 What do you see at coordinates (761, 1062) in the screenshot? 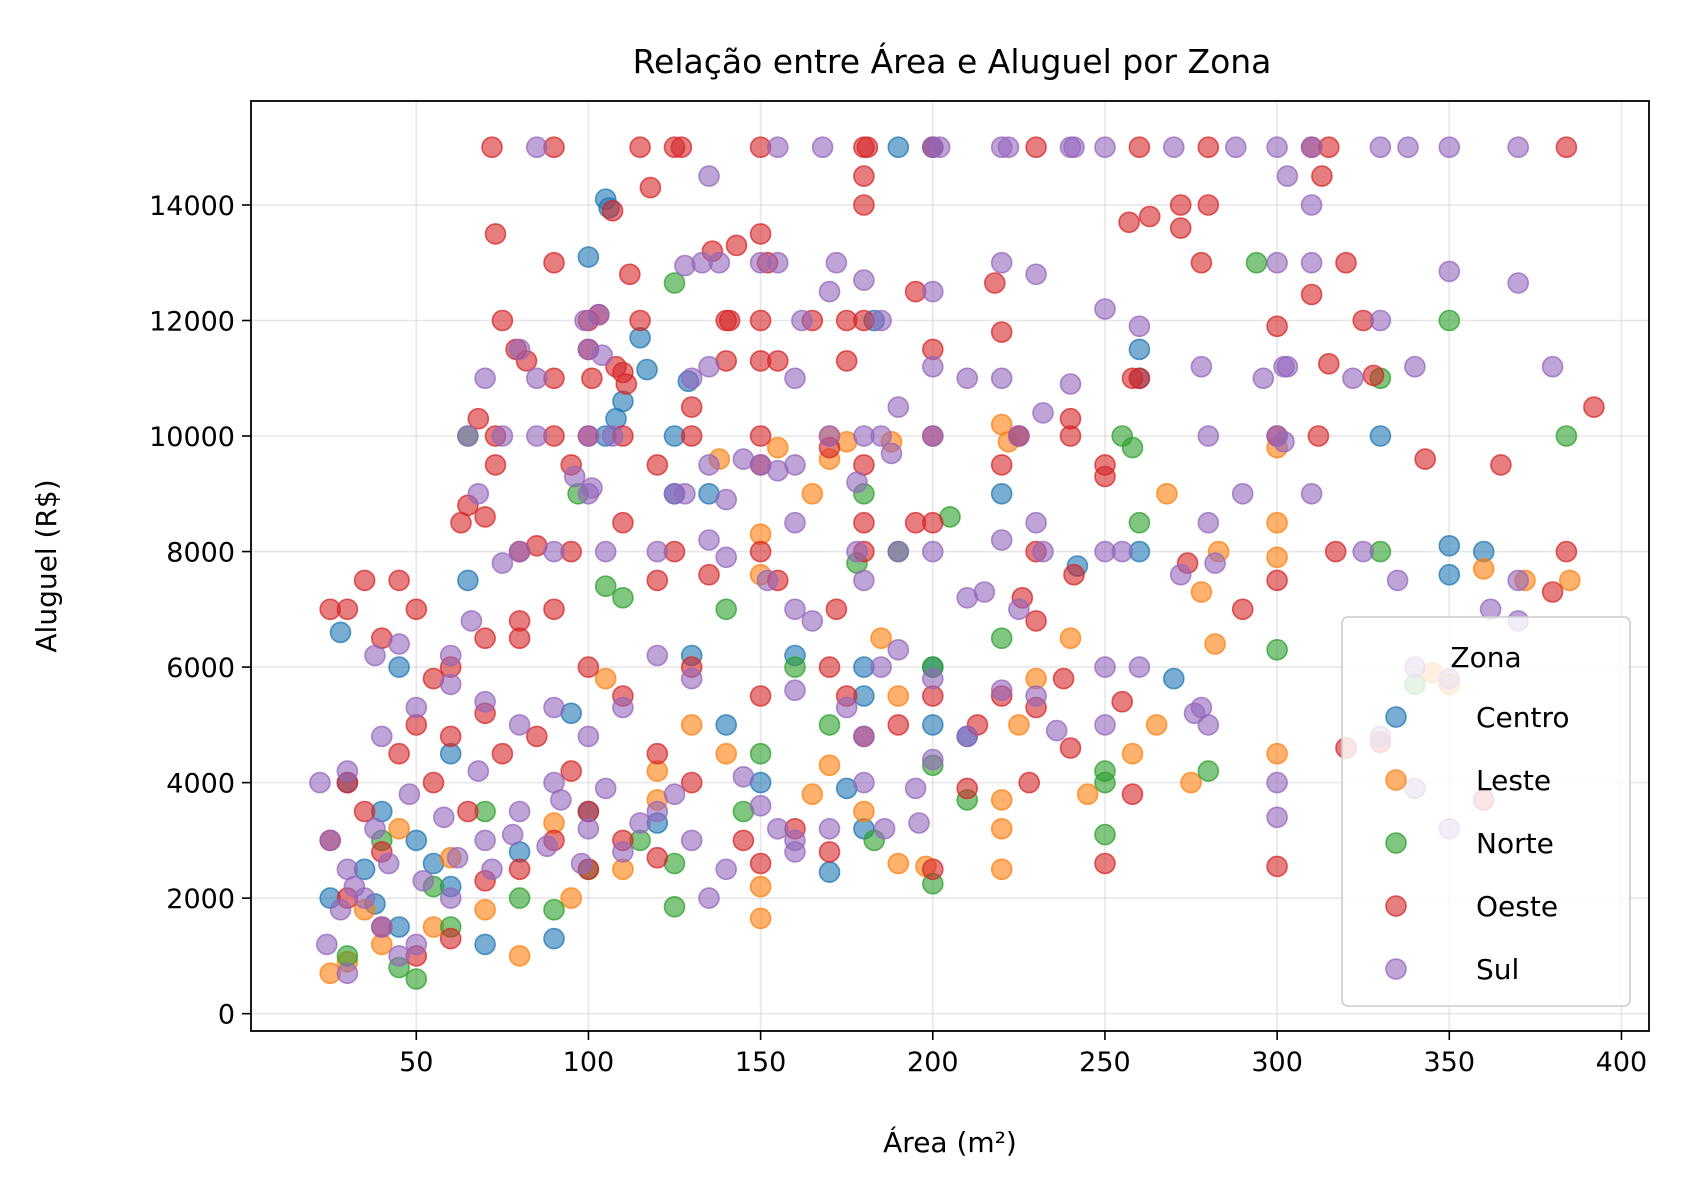
I see `x-tick-label: 150` at bounding box center [761, 1062].